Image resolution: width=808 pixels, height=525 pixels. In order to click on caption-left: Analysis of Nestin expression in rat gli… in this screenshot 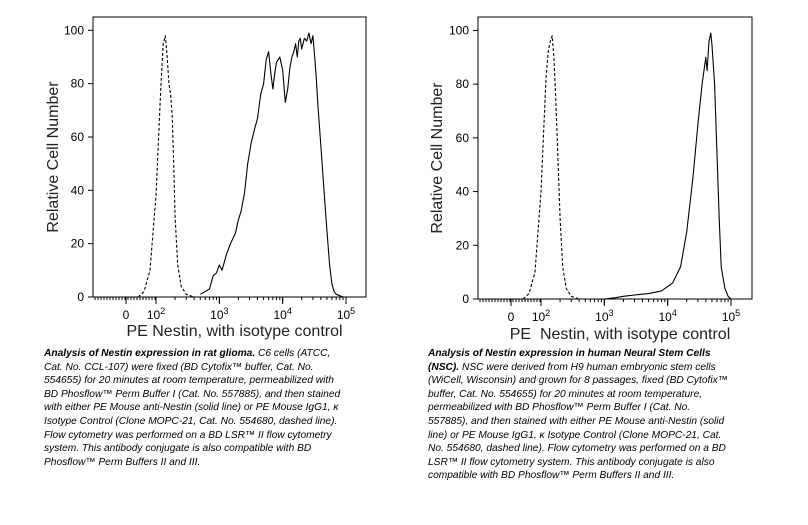, I will do `click(196, 408)`.